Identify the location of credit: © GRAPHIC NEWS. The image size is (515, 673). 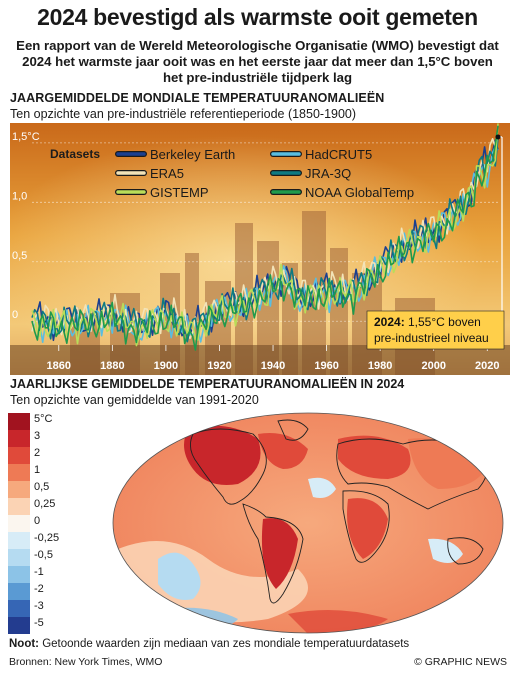
(460, 662).